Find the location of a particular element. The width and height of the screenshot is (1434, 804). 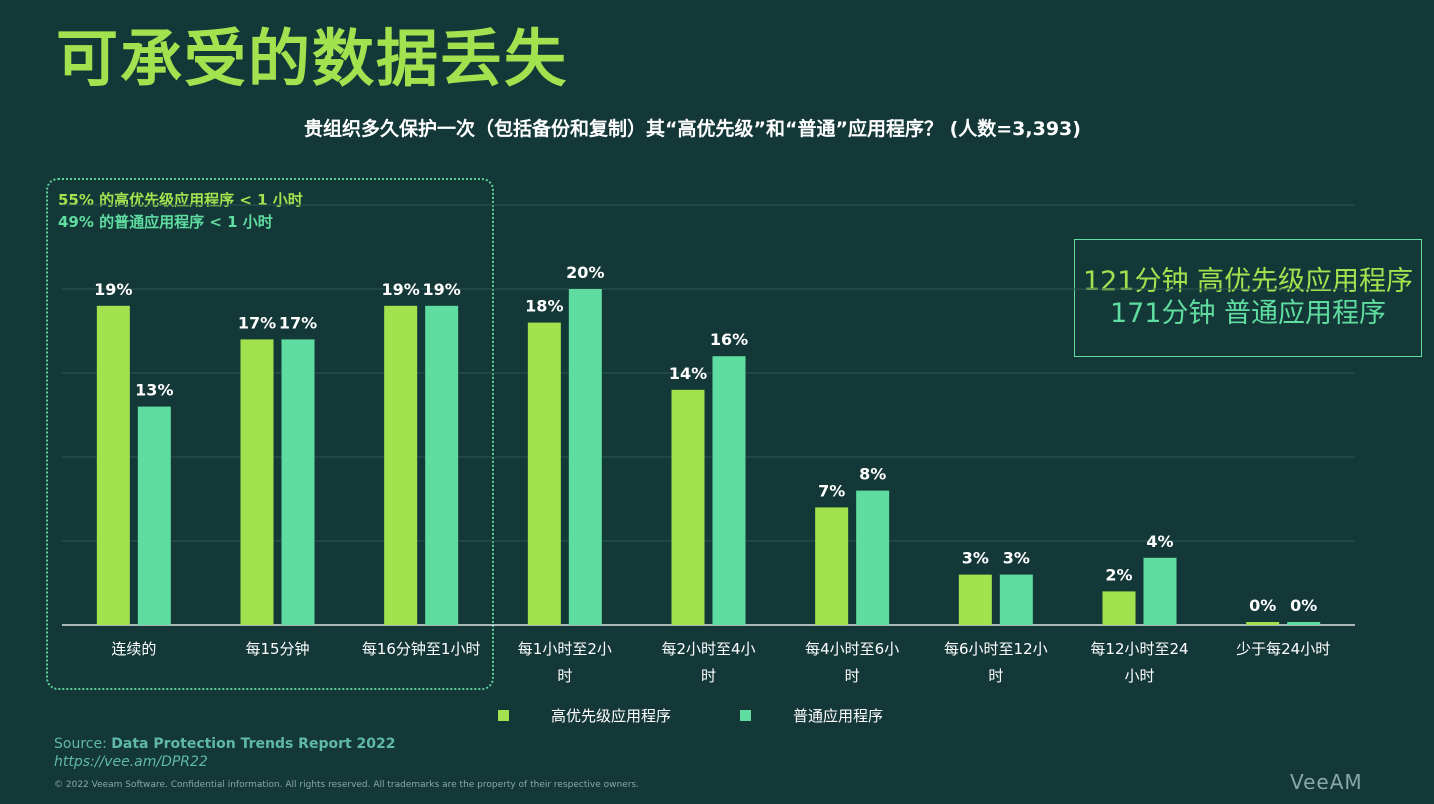

data-label-normal: 13% is located at coordinates (154, 390).